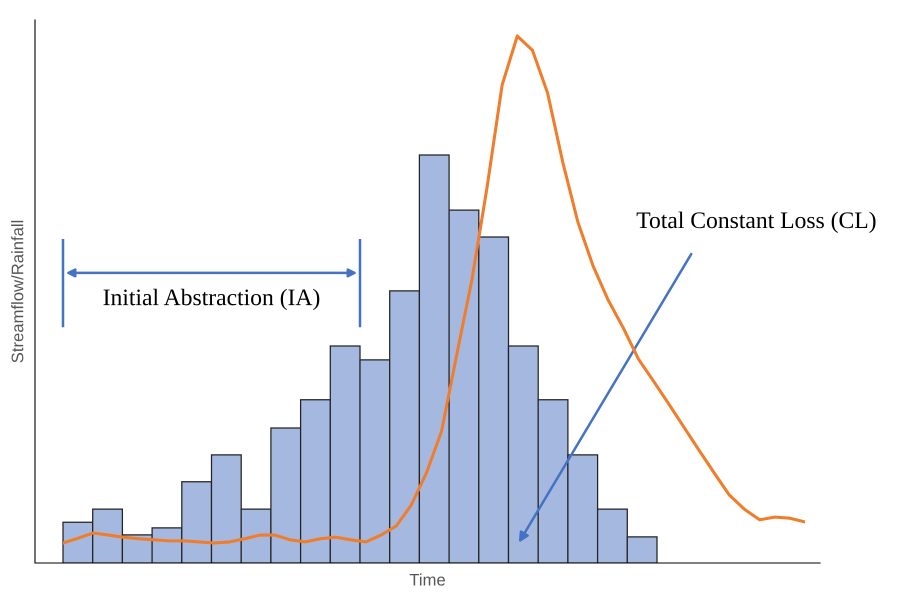 This screenshot has width=920, height=605. I want to click on annotation: Initial Abstraction (IA), so click(212, 299).